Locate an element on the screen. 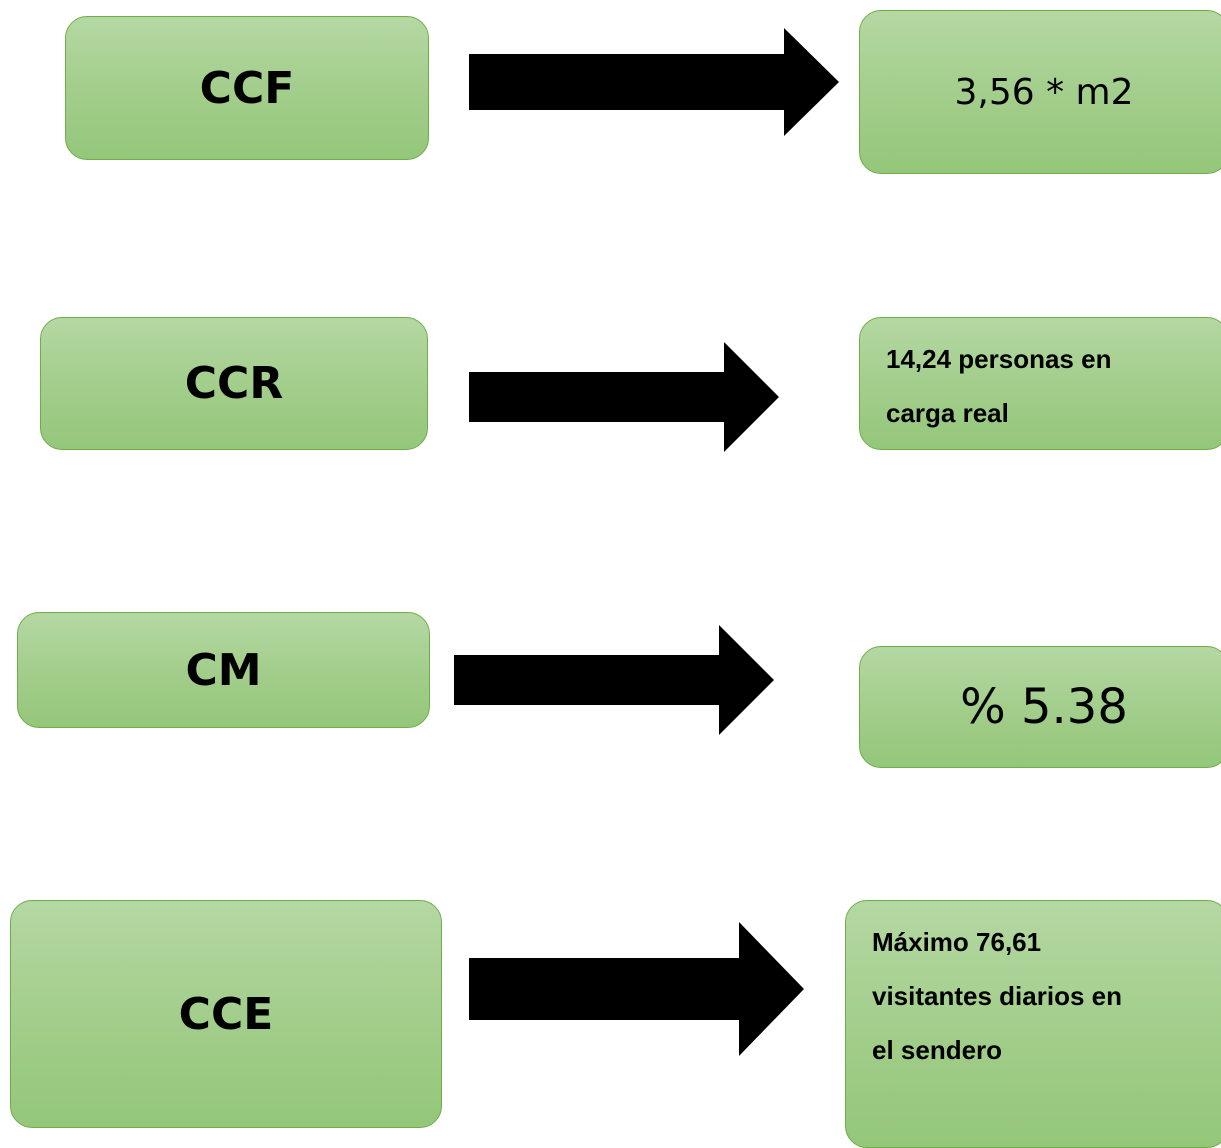 Image resolution: width=1221 pixels, height=1148 pixels. ccr-value-box: 14,24 personas en carga real is located at coordinates (1040, 383).